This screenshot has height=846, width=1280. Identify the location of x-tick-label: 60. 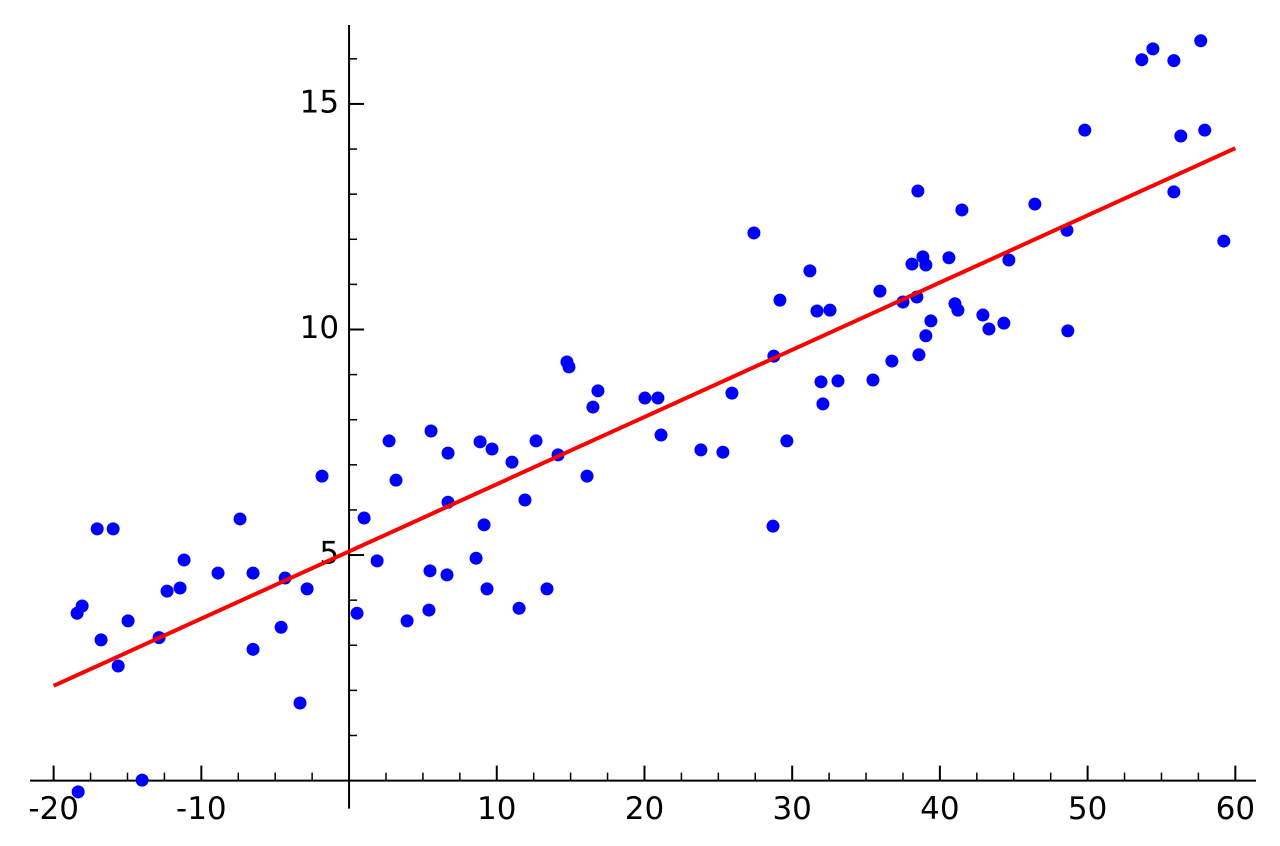
(1235, 809).